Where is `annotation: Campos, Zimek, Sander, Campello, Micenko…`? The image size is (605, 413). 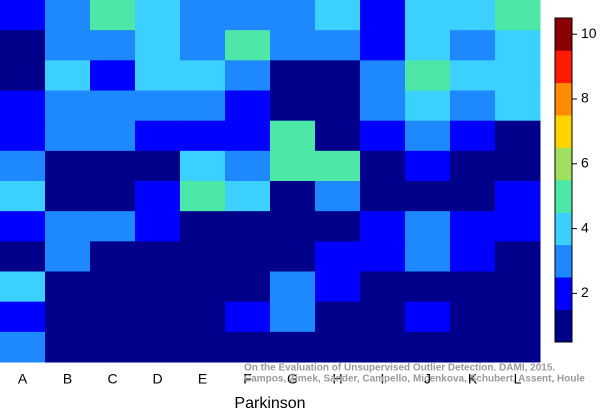 annotation: Campos, Zimek, Sander, Campello, Micenko… is located at coordinates (414, 379).